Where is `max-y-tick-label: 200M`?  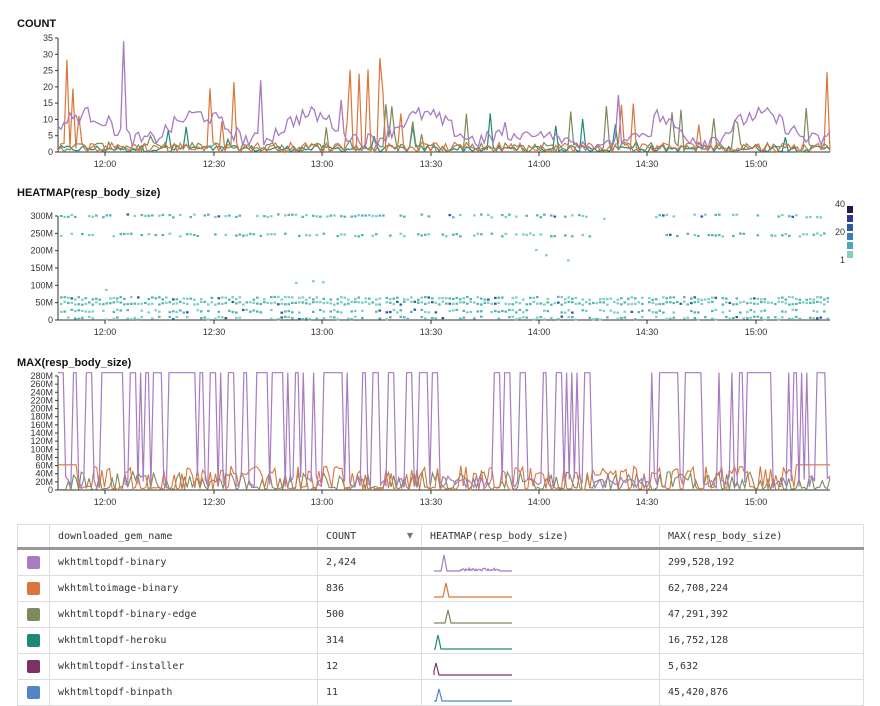 max-y-tick-label: 200M is located at coordinates (41, 409).